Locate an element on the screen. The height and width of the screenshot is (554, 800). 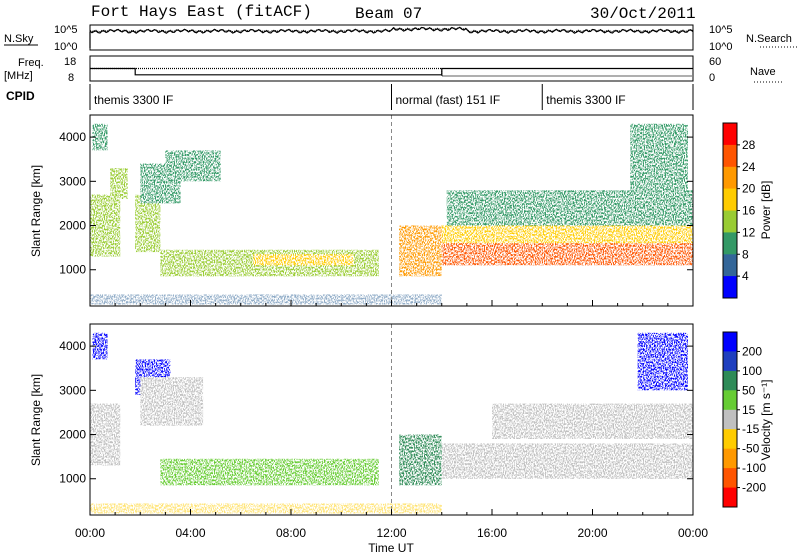
velocity-colorbar-label: Velocity [m s⁻¹] is located at coordinates (766, 419).